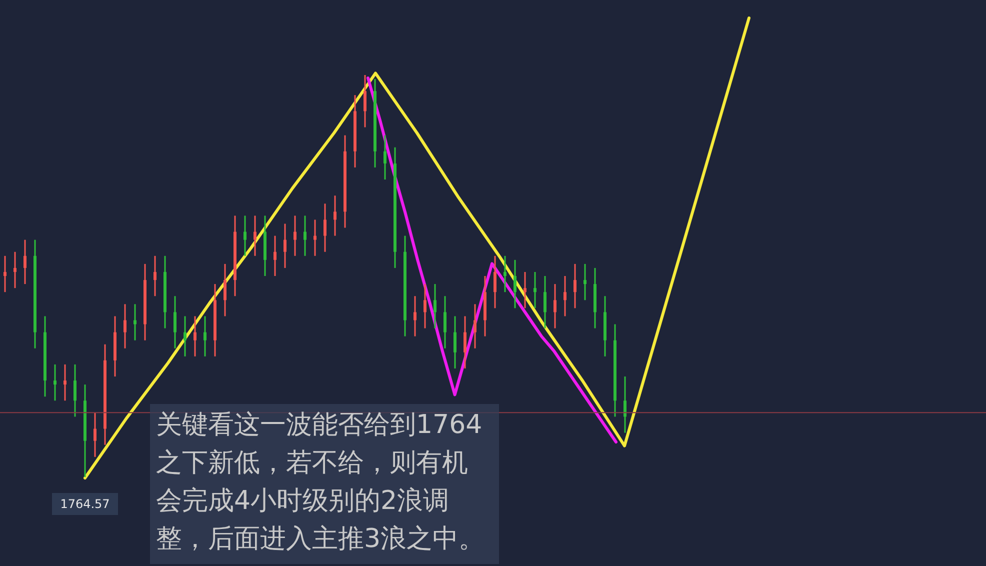 Image resolution: width=986 pixels, height=566 pixels. I want to click on text: 1764.57, so click(85, 504).